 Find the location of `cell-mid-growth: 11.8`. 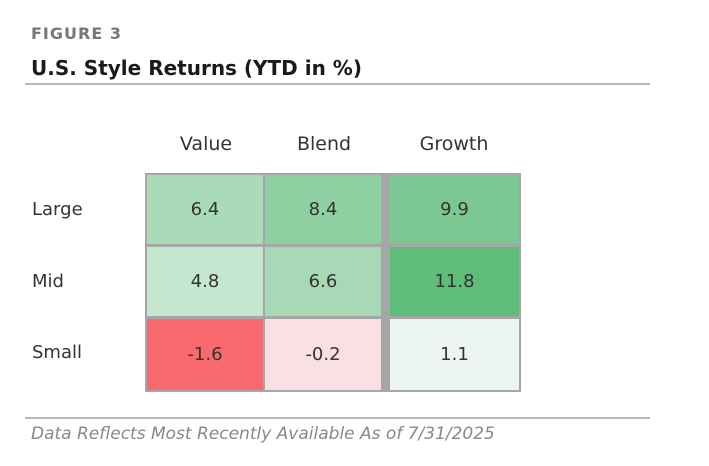

cell-mid-growth: 11.8 is located at coordinates (454, 281).